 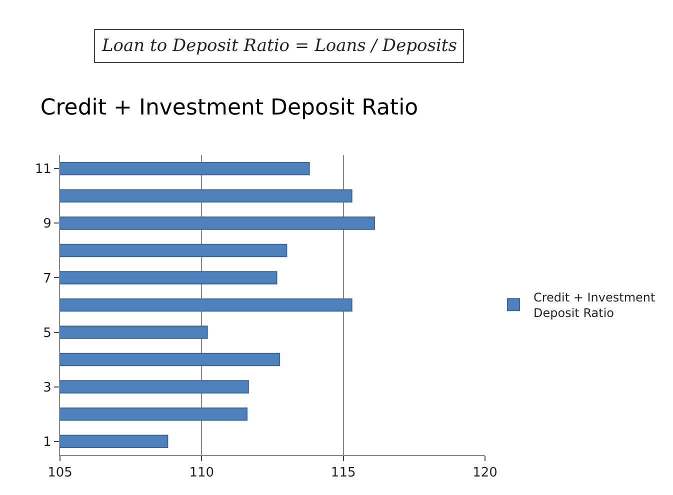 What do you see at coordinates (47, 224) in the screenshot?
I see `y-tick-label: 9` at bounding box center [47, 224].